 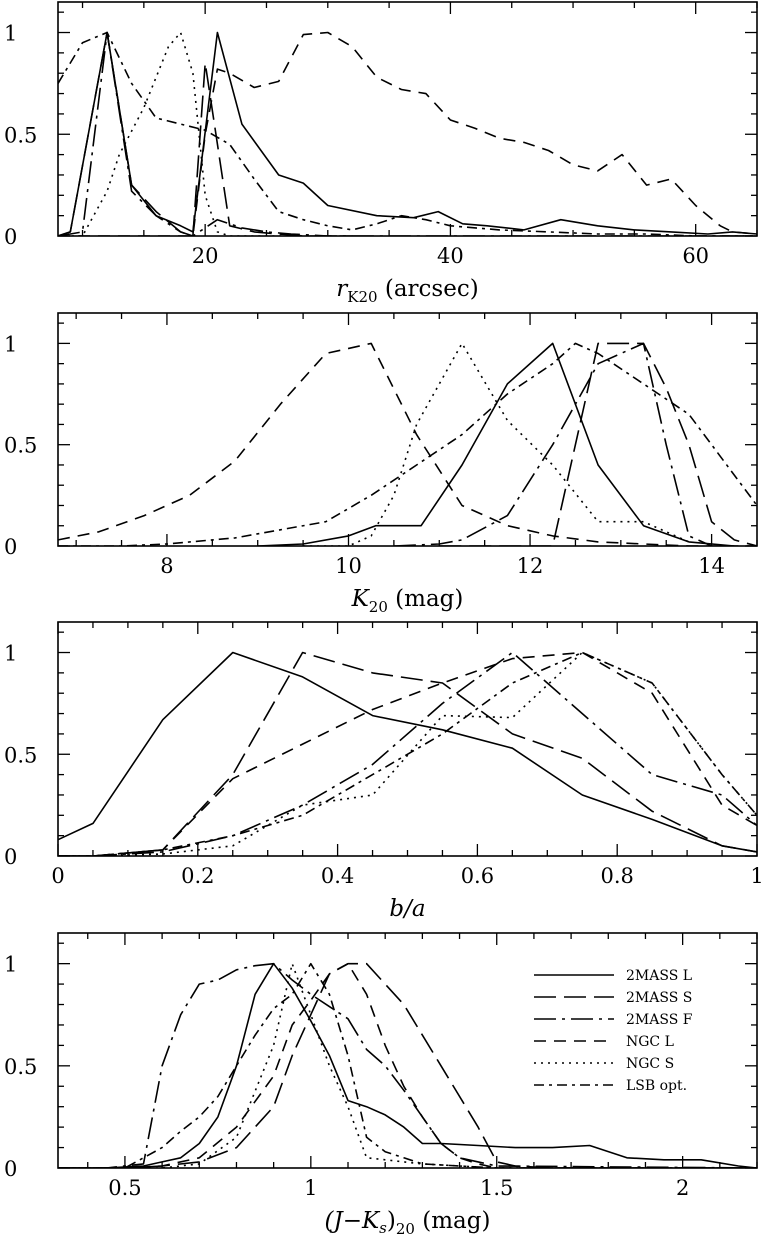 What do you see at coordinates (477, 876) in the screenshot?
I see `x-tick-label: 0.6` at bounding box center [477, 876].